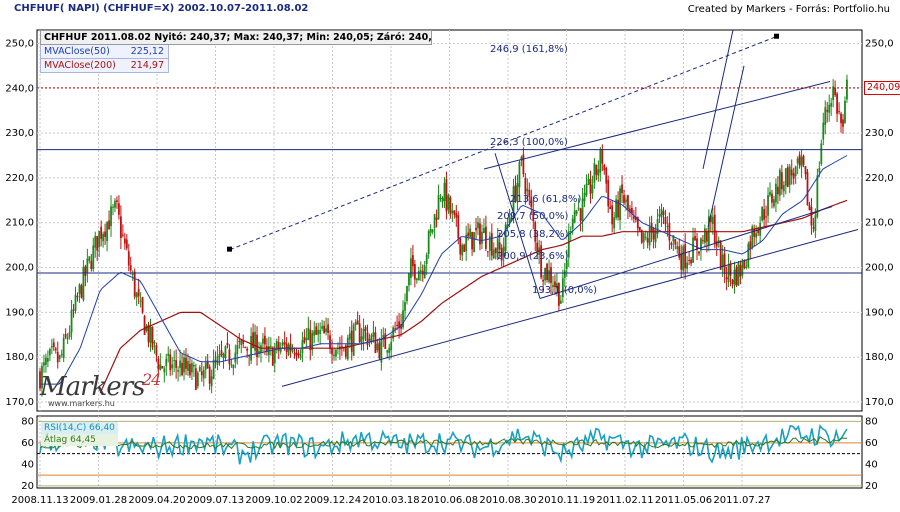 The height and width of the screenshot is (512, 900). I want to click on y-tick-label-right: 220,0, so click(879, 178).